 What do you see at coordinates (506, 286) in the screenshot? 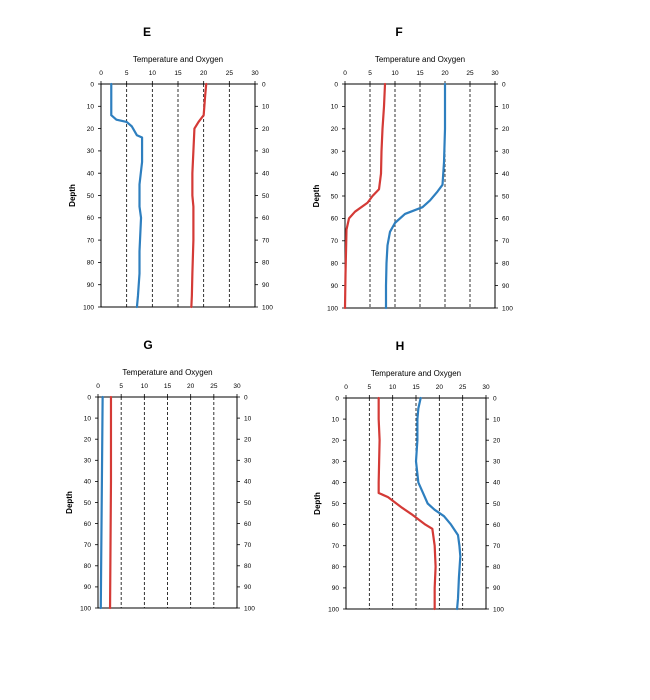
I see `y-tick-label-right: 90` at bounding box center [506, 286].